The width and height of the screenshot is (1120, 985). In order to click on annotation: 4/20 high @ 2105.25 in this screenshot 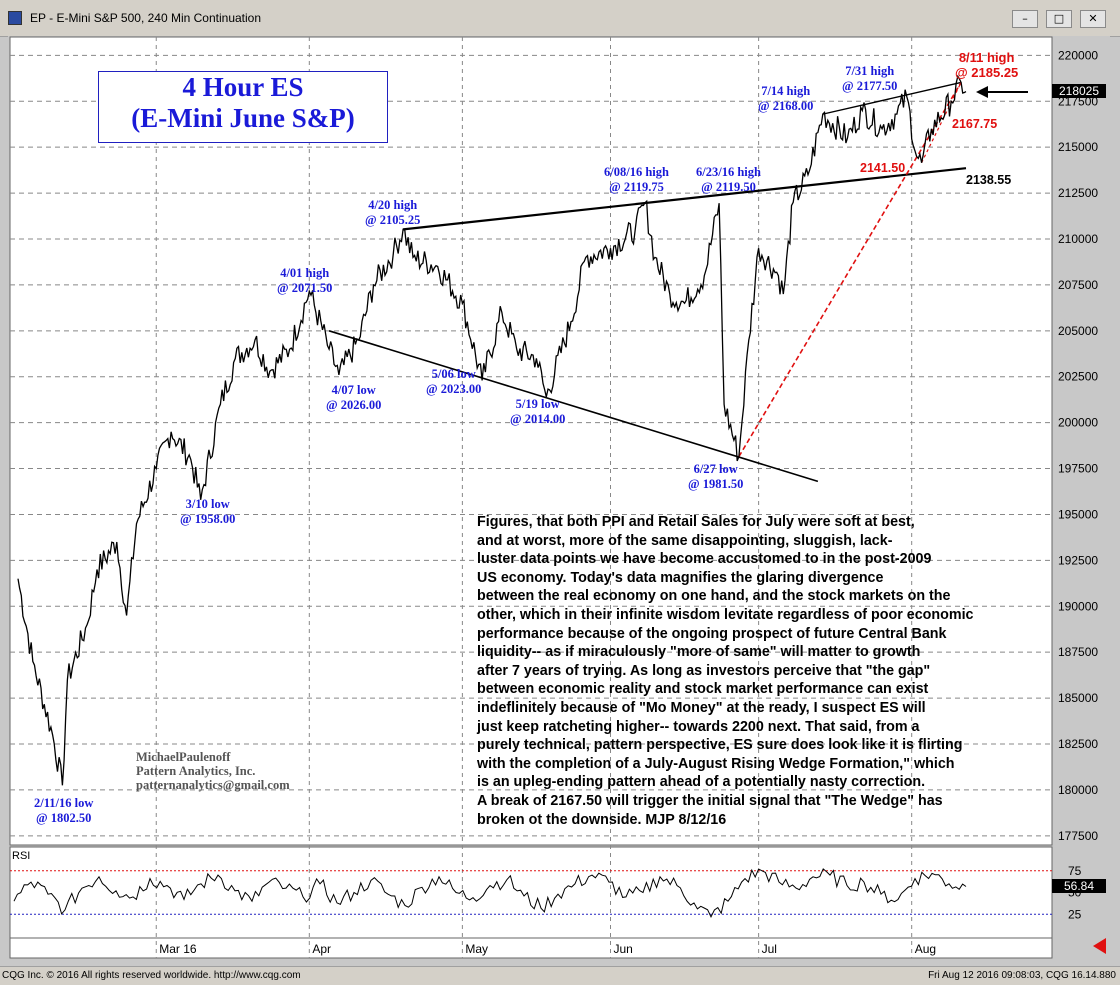, I will do `click(393, 212)`.